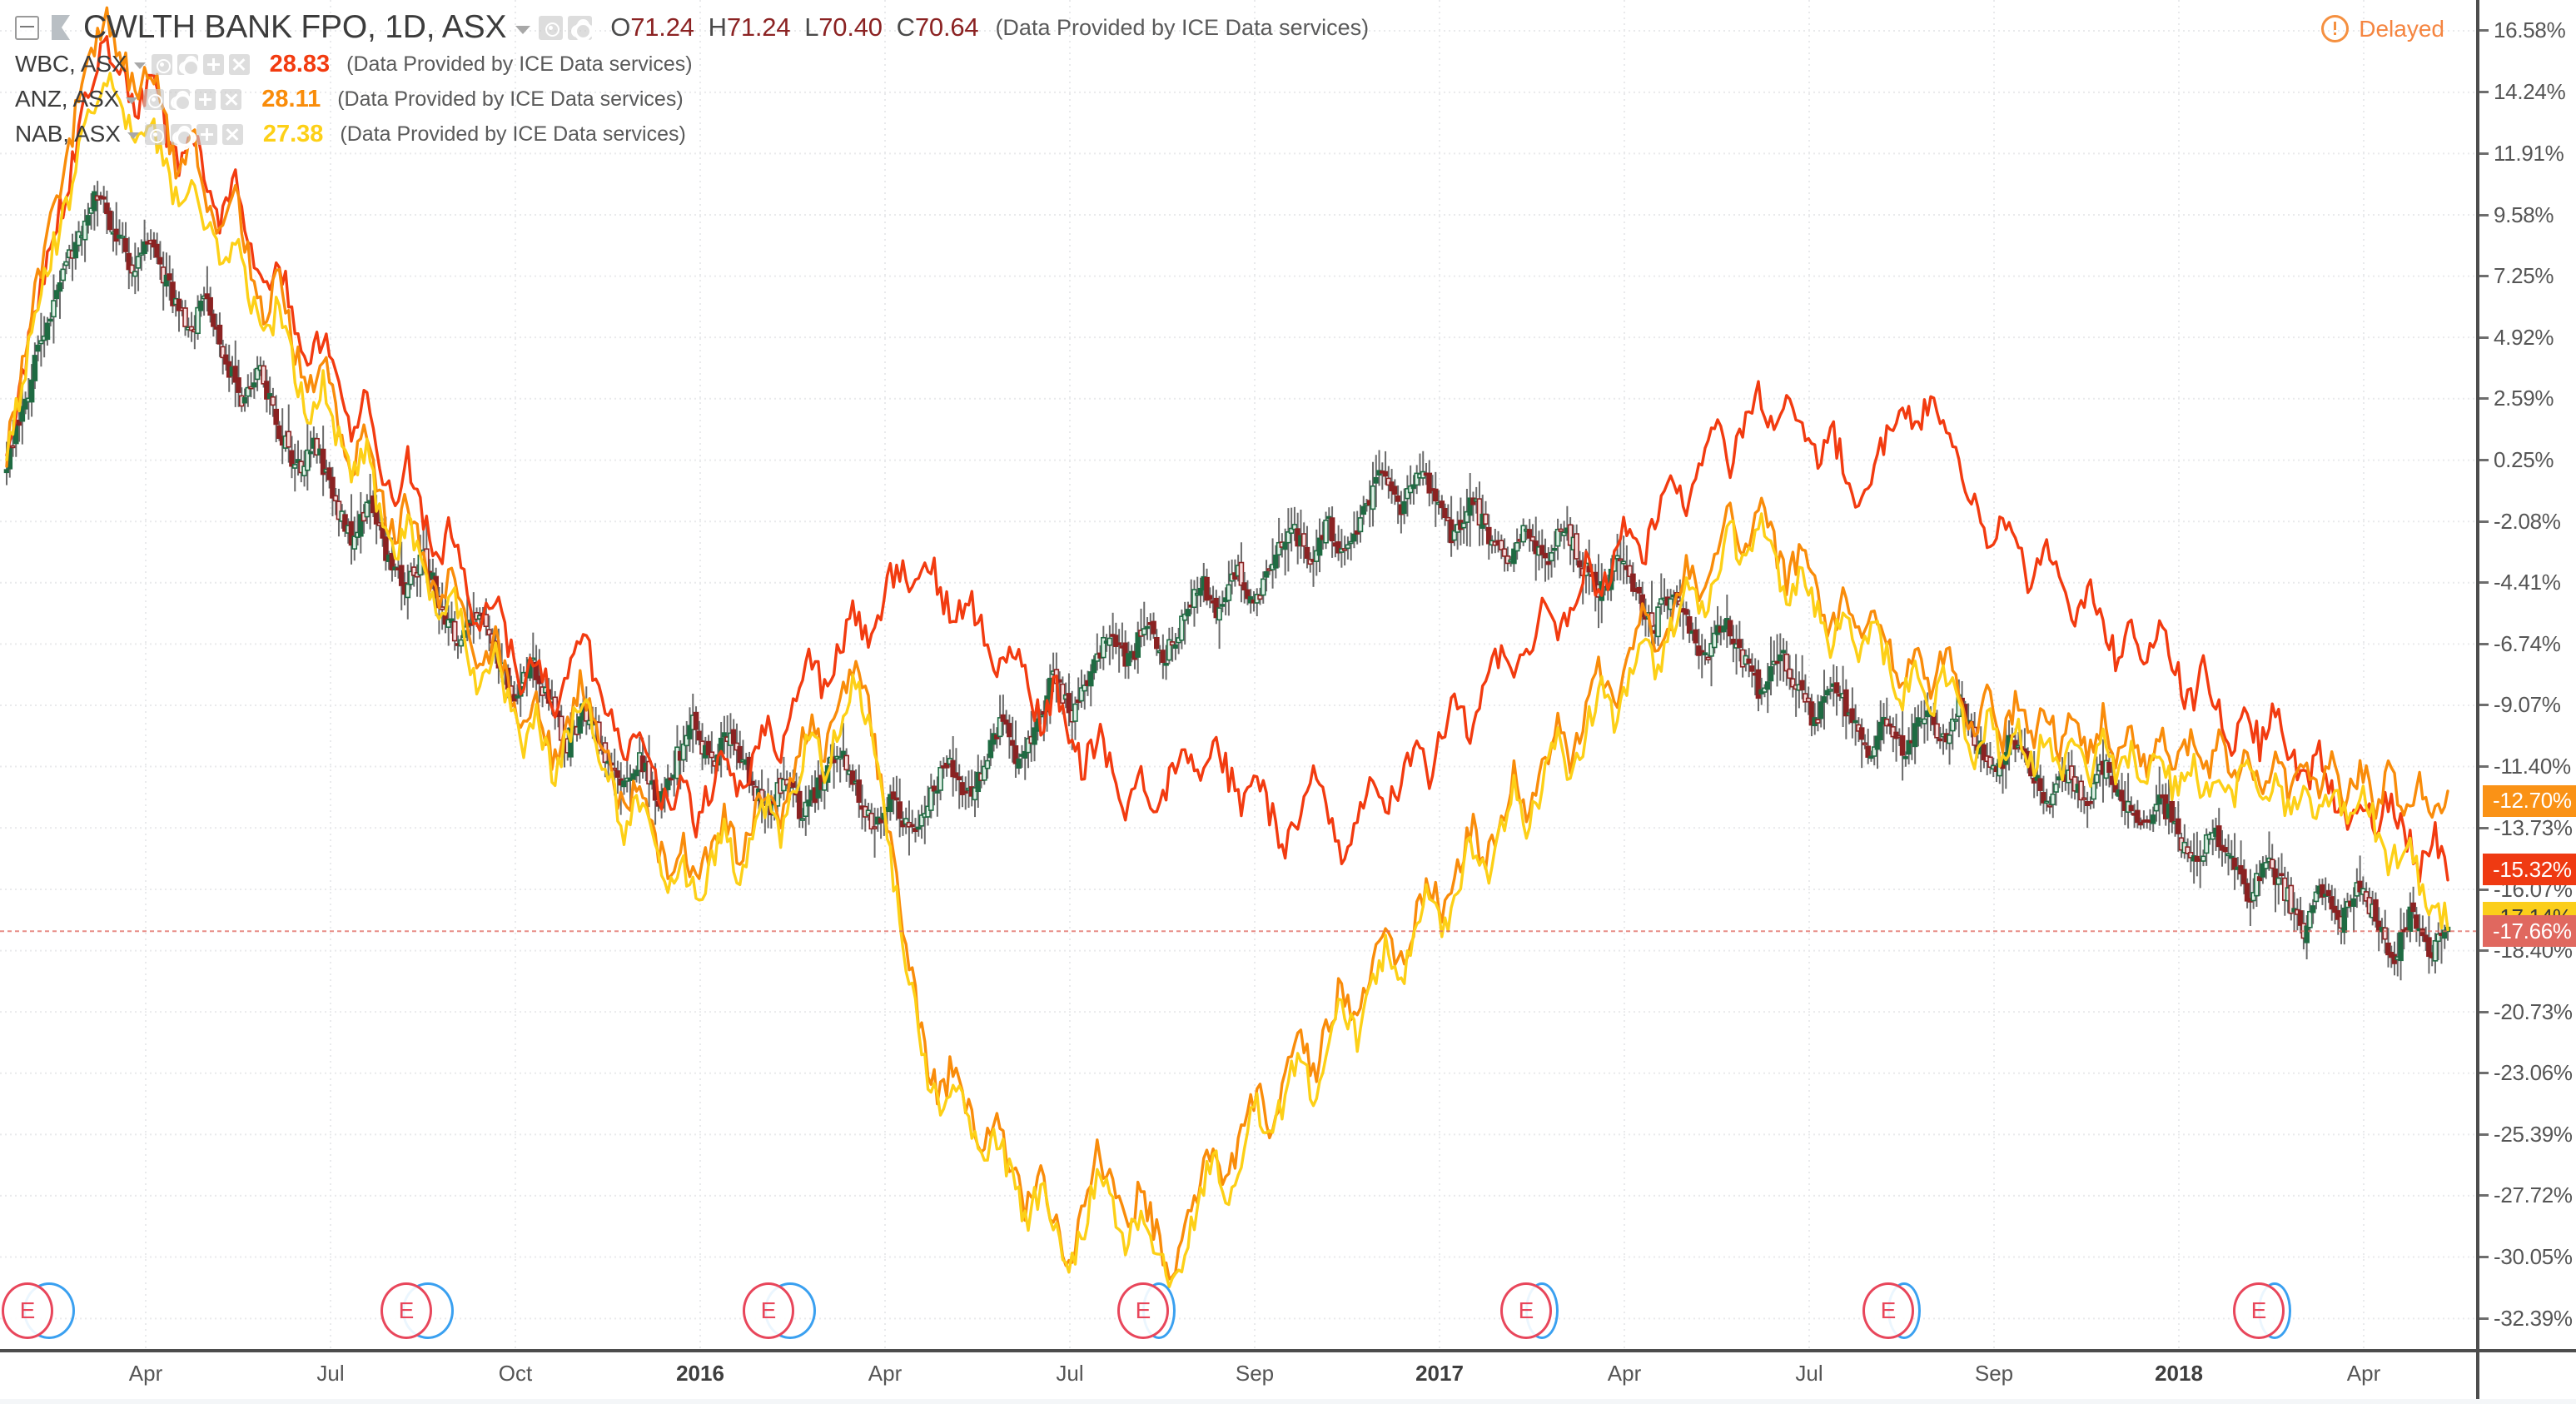  Describe the element at coordinates (2526, 1376) in the screenshot. I see `axis-corner` at that location.